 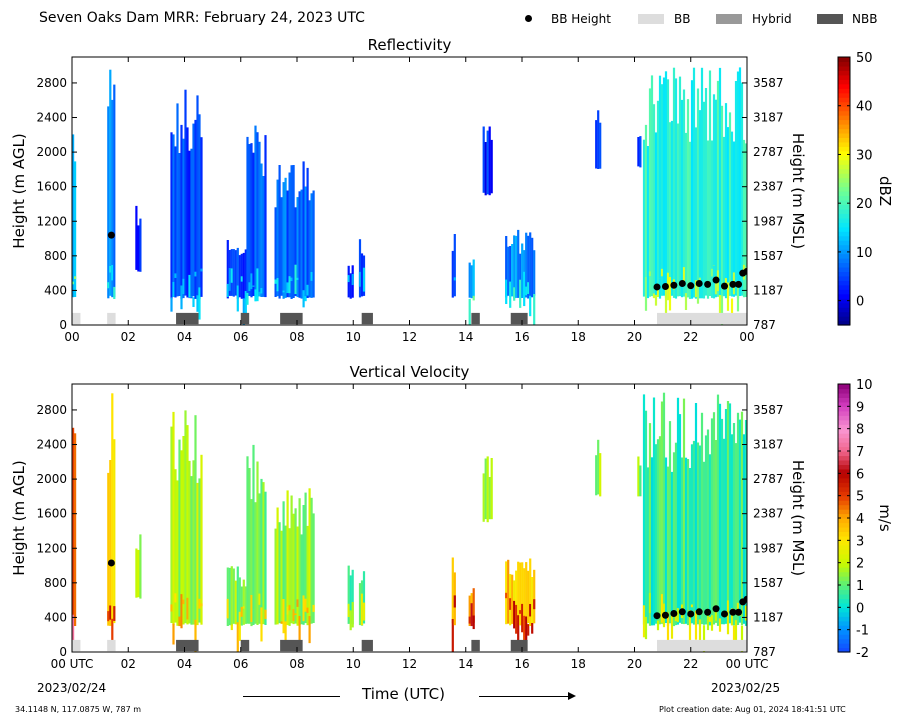 What do you see at coordinates (865, 19) in the screenshot?
I see `legend-label-nbb: NBB` at bounding box center [865, 19].